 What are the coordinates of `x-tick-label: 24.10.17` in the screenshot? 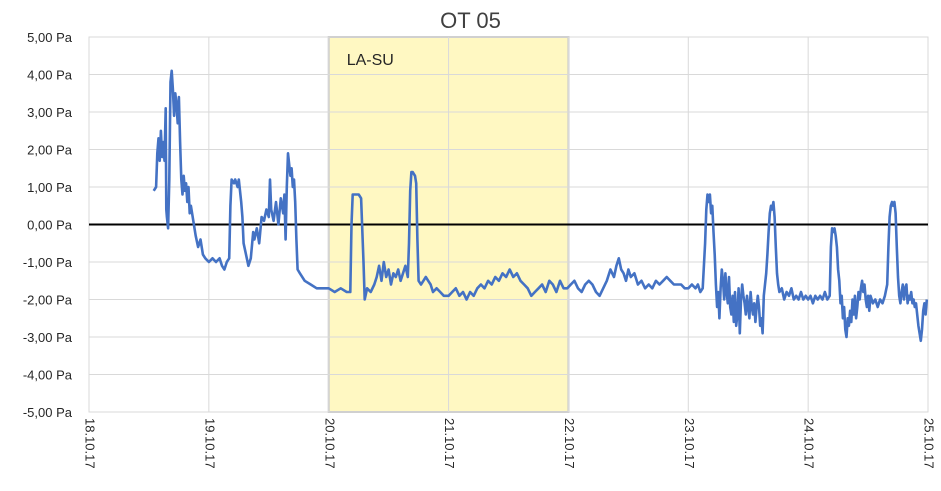 It's located at (809, 443).